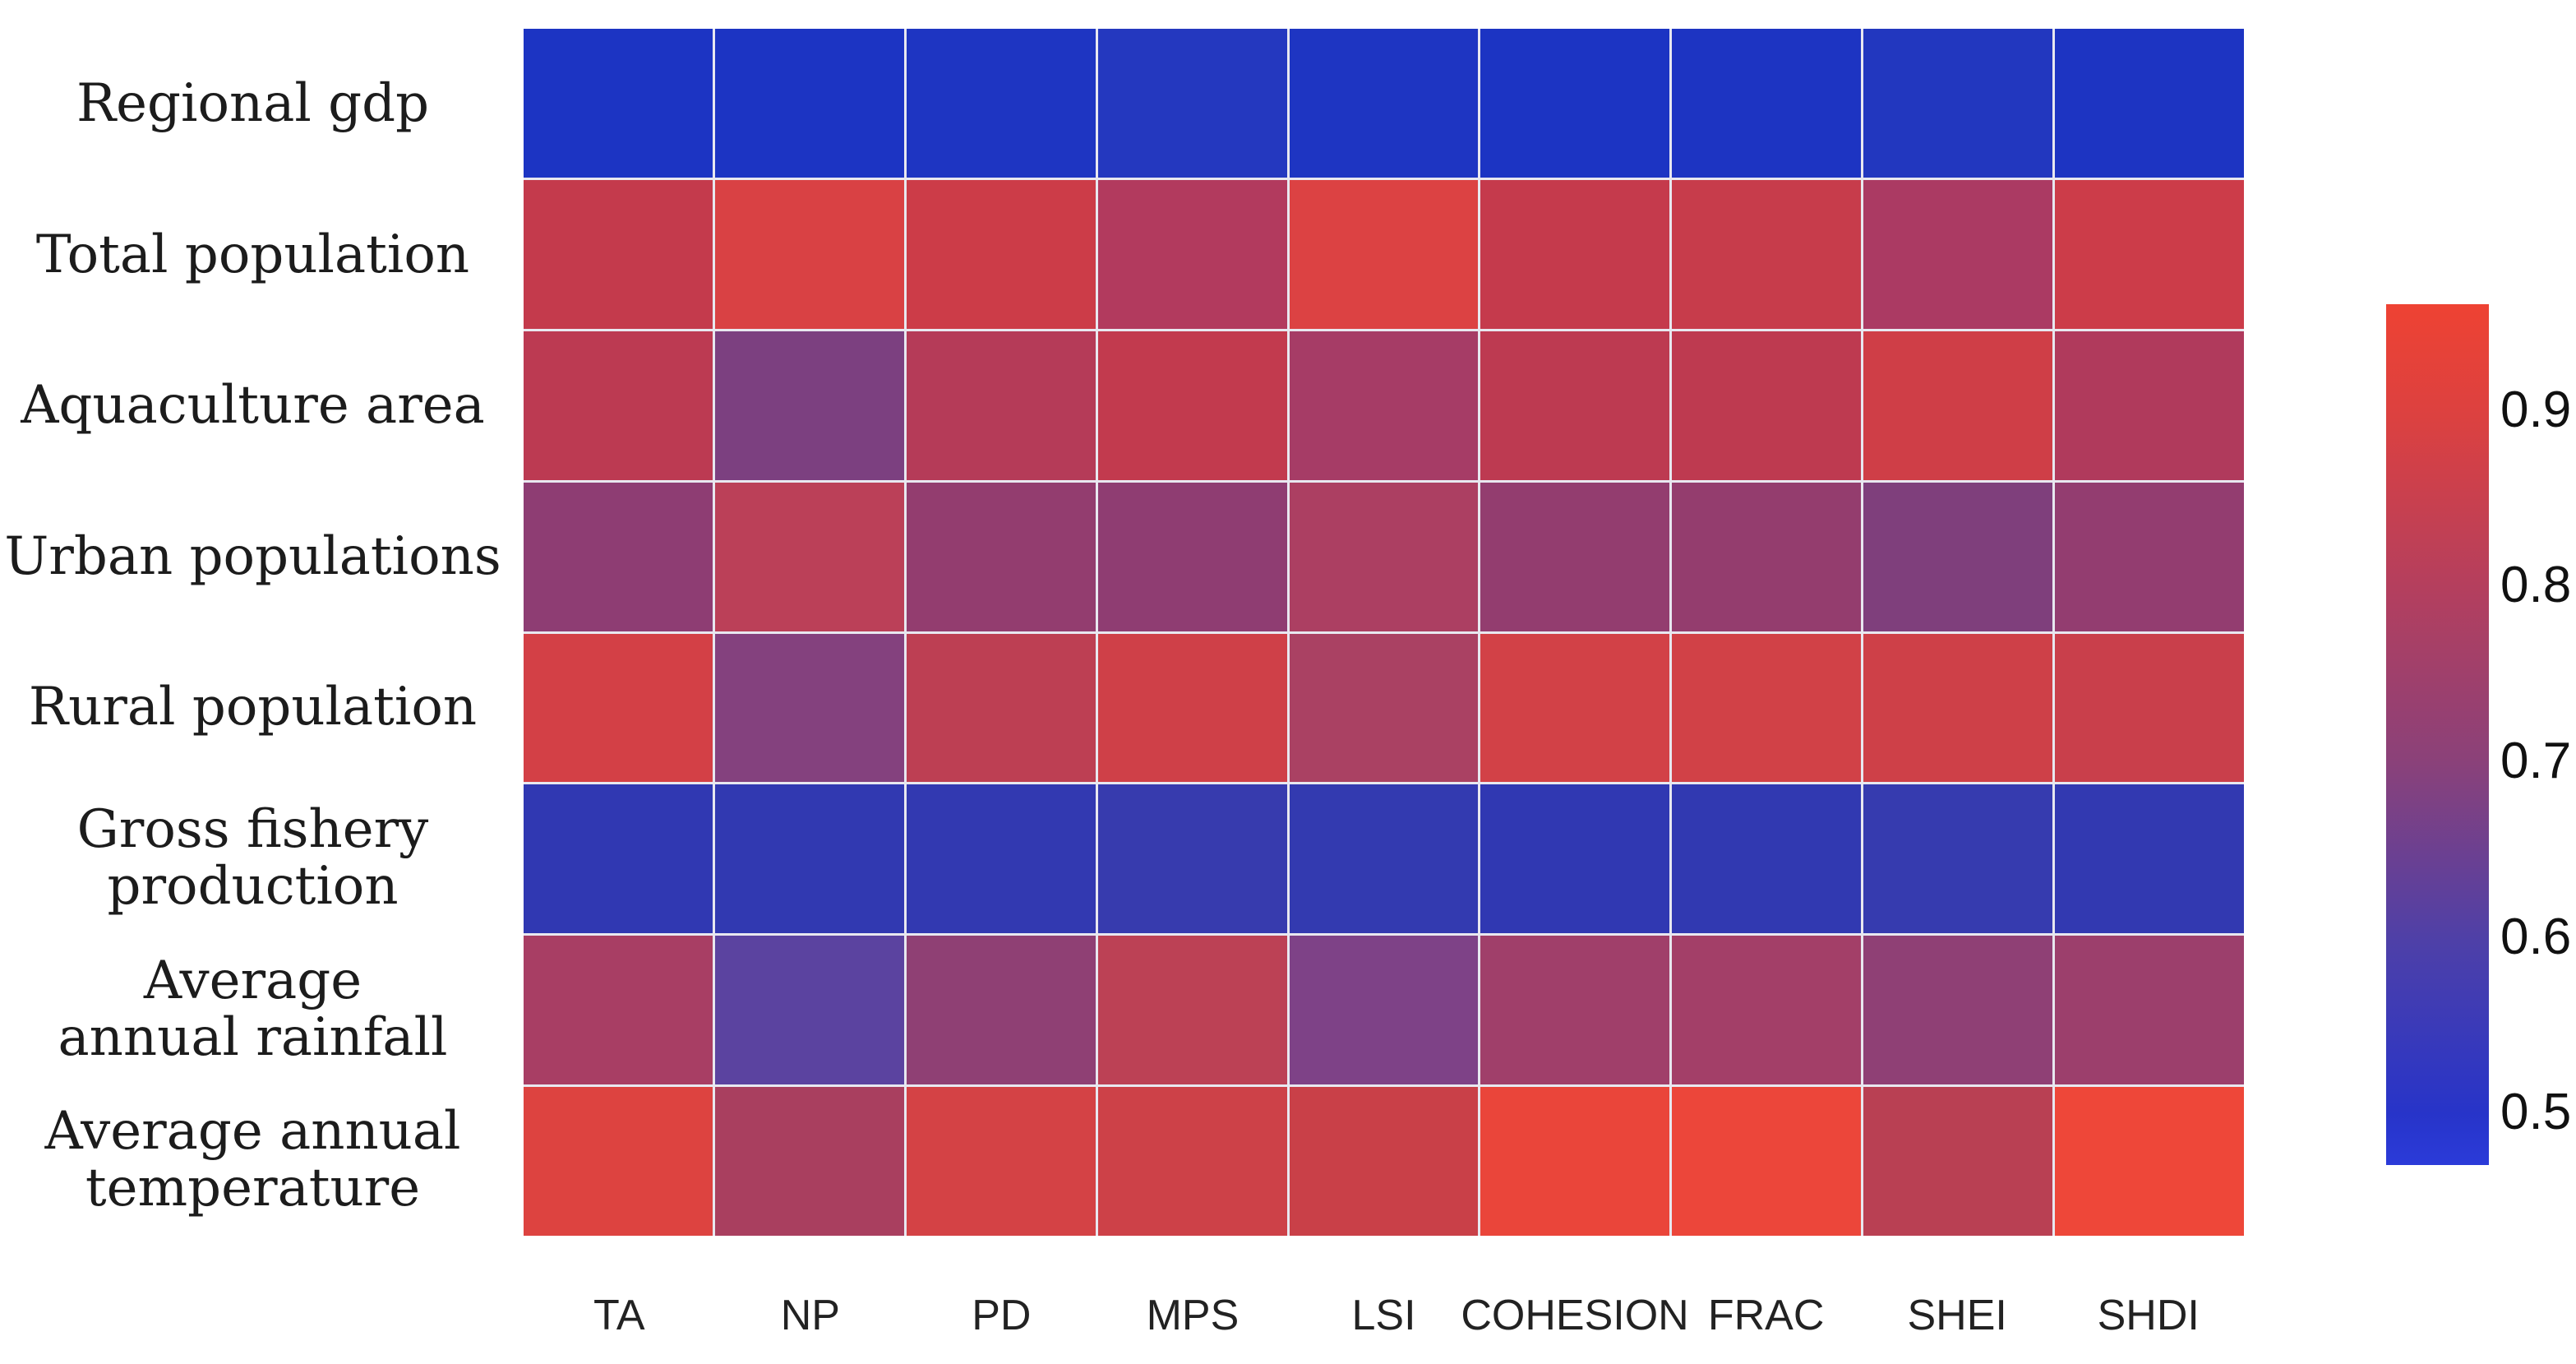 Image resolution: width=2576 pixels, height=1364 pixels. Describe the element at coordinates (618, 1161) in the screenshot. I see `heatmap-cell-average-annual-temperature-ta` at that location.